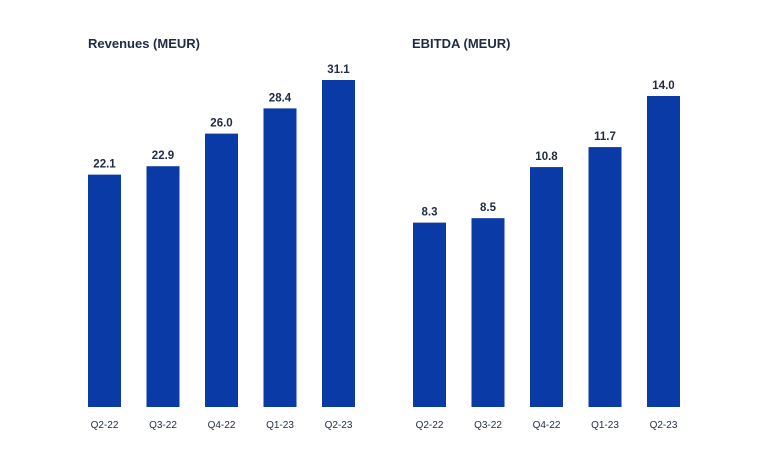 This screenshot has height=467, width=768. Describe the element at coordinates (144, 43) in the screenshot. I see `revenues-chart-title: Revenues (MEUR)` at that location.